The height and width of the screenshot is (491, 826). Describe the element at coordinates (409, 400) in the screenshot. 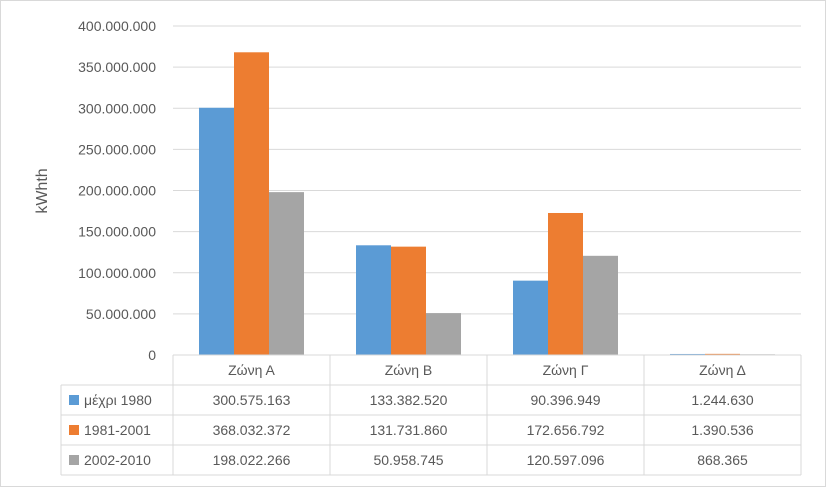

I see `table-value: 133.382.520` at that location.